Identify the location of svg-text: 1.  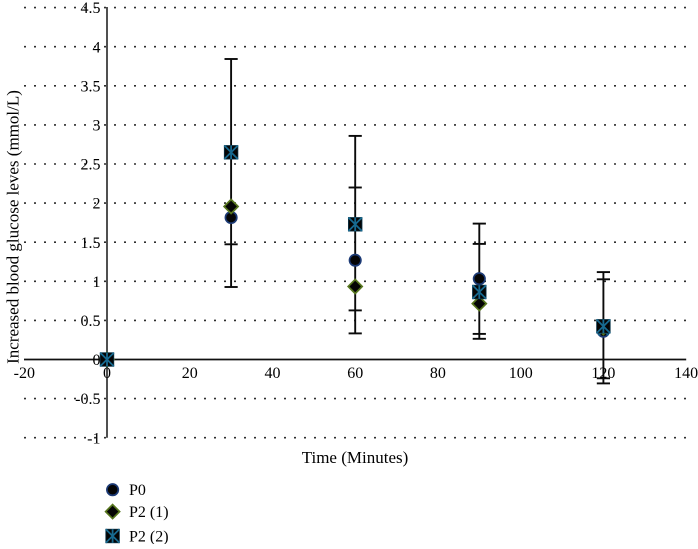
(97, 282).